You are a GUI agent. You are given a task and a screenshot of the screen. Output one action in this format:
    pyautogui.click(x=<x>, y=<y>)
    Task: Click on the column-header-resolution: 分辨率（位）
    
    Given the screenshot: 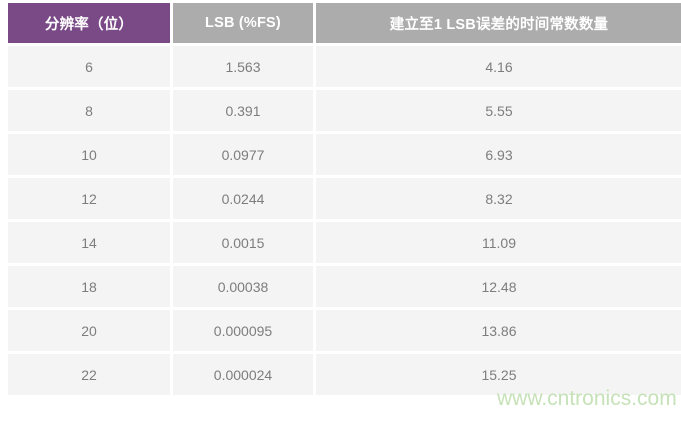 What is the action you would take?
    pyautogui.click(x=89, y=23)
    